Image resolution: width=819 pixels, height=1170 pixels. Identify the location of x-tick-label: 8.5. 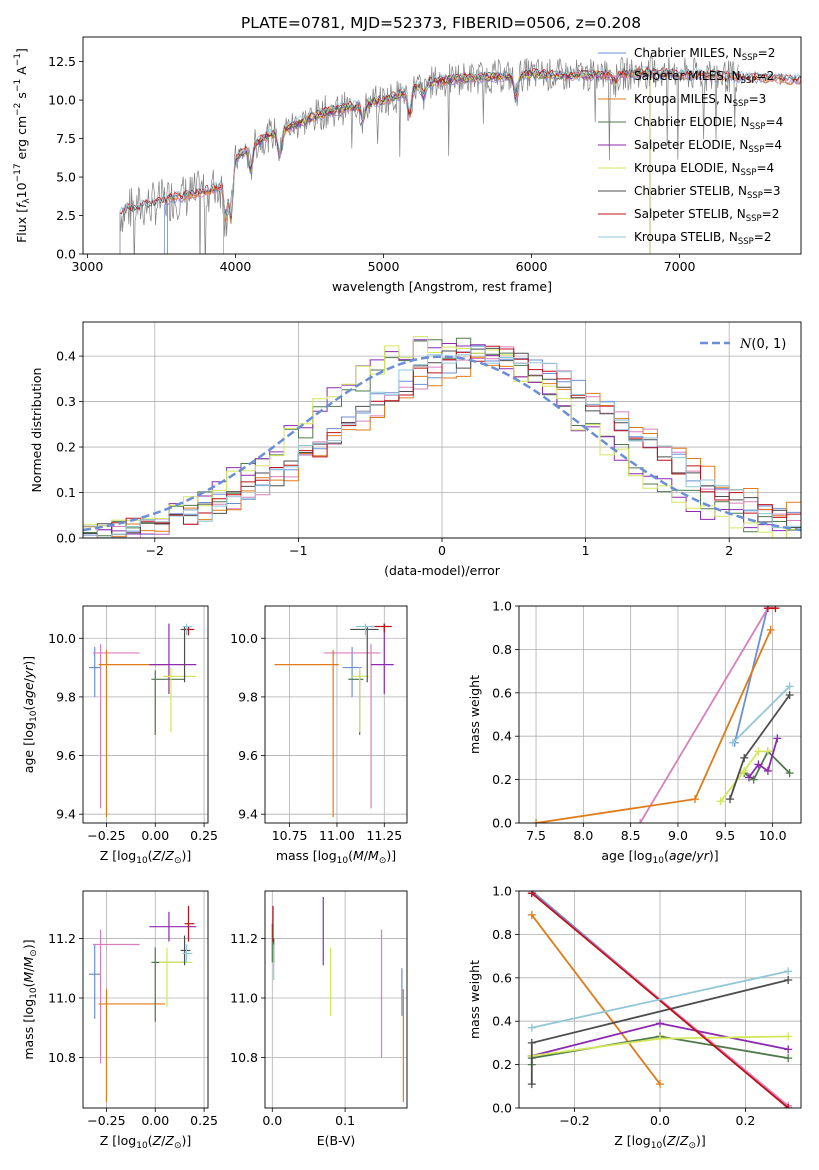
(631, 835).